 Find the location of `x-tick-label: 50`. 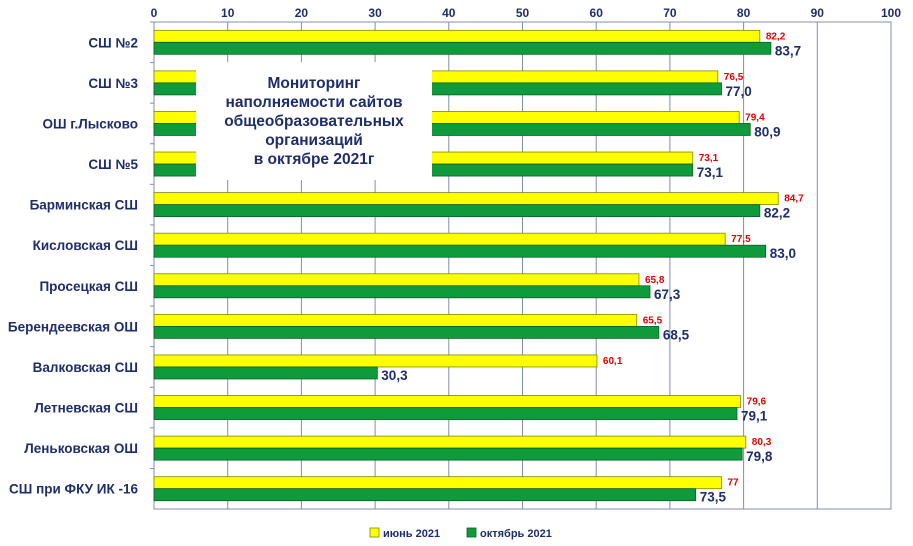

x-tick-label: 50 is located at coordinates (523, 13).